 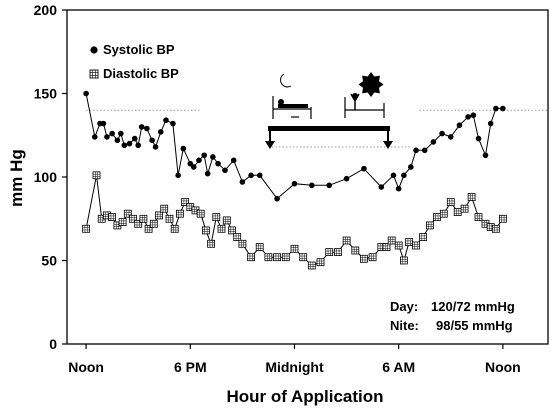 What do you see at coordinates (86, 367) in the screenshot?
I see `x-tick-label: Noon` at bounding box center [86, 367].